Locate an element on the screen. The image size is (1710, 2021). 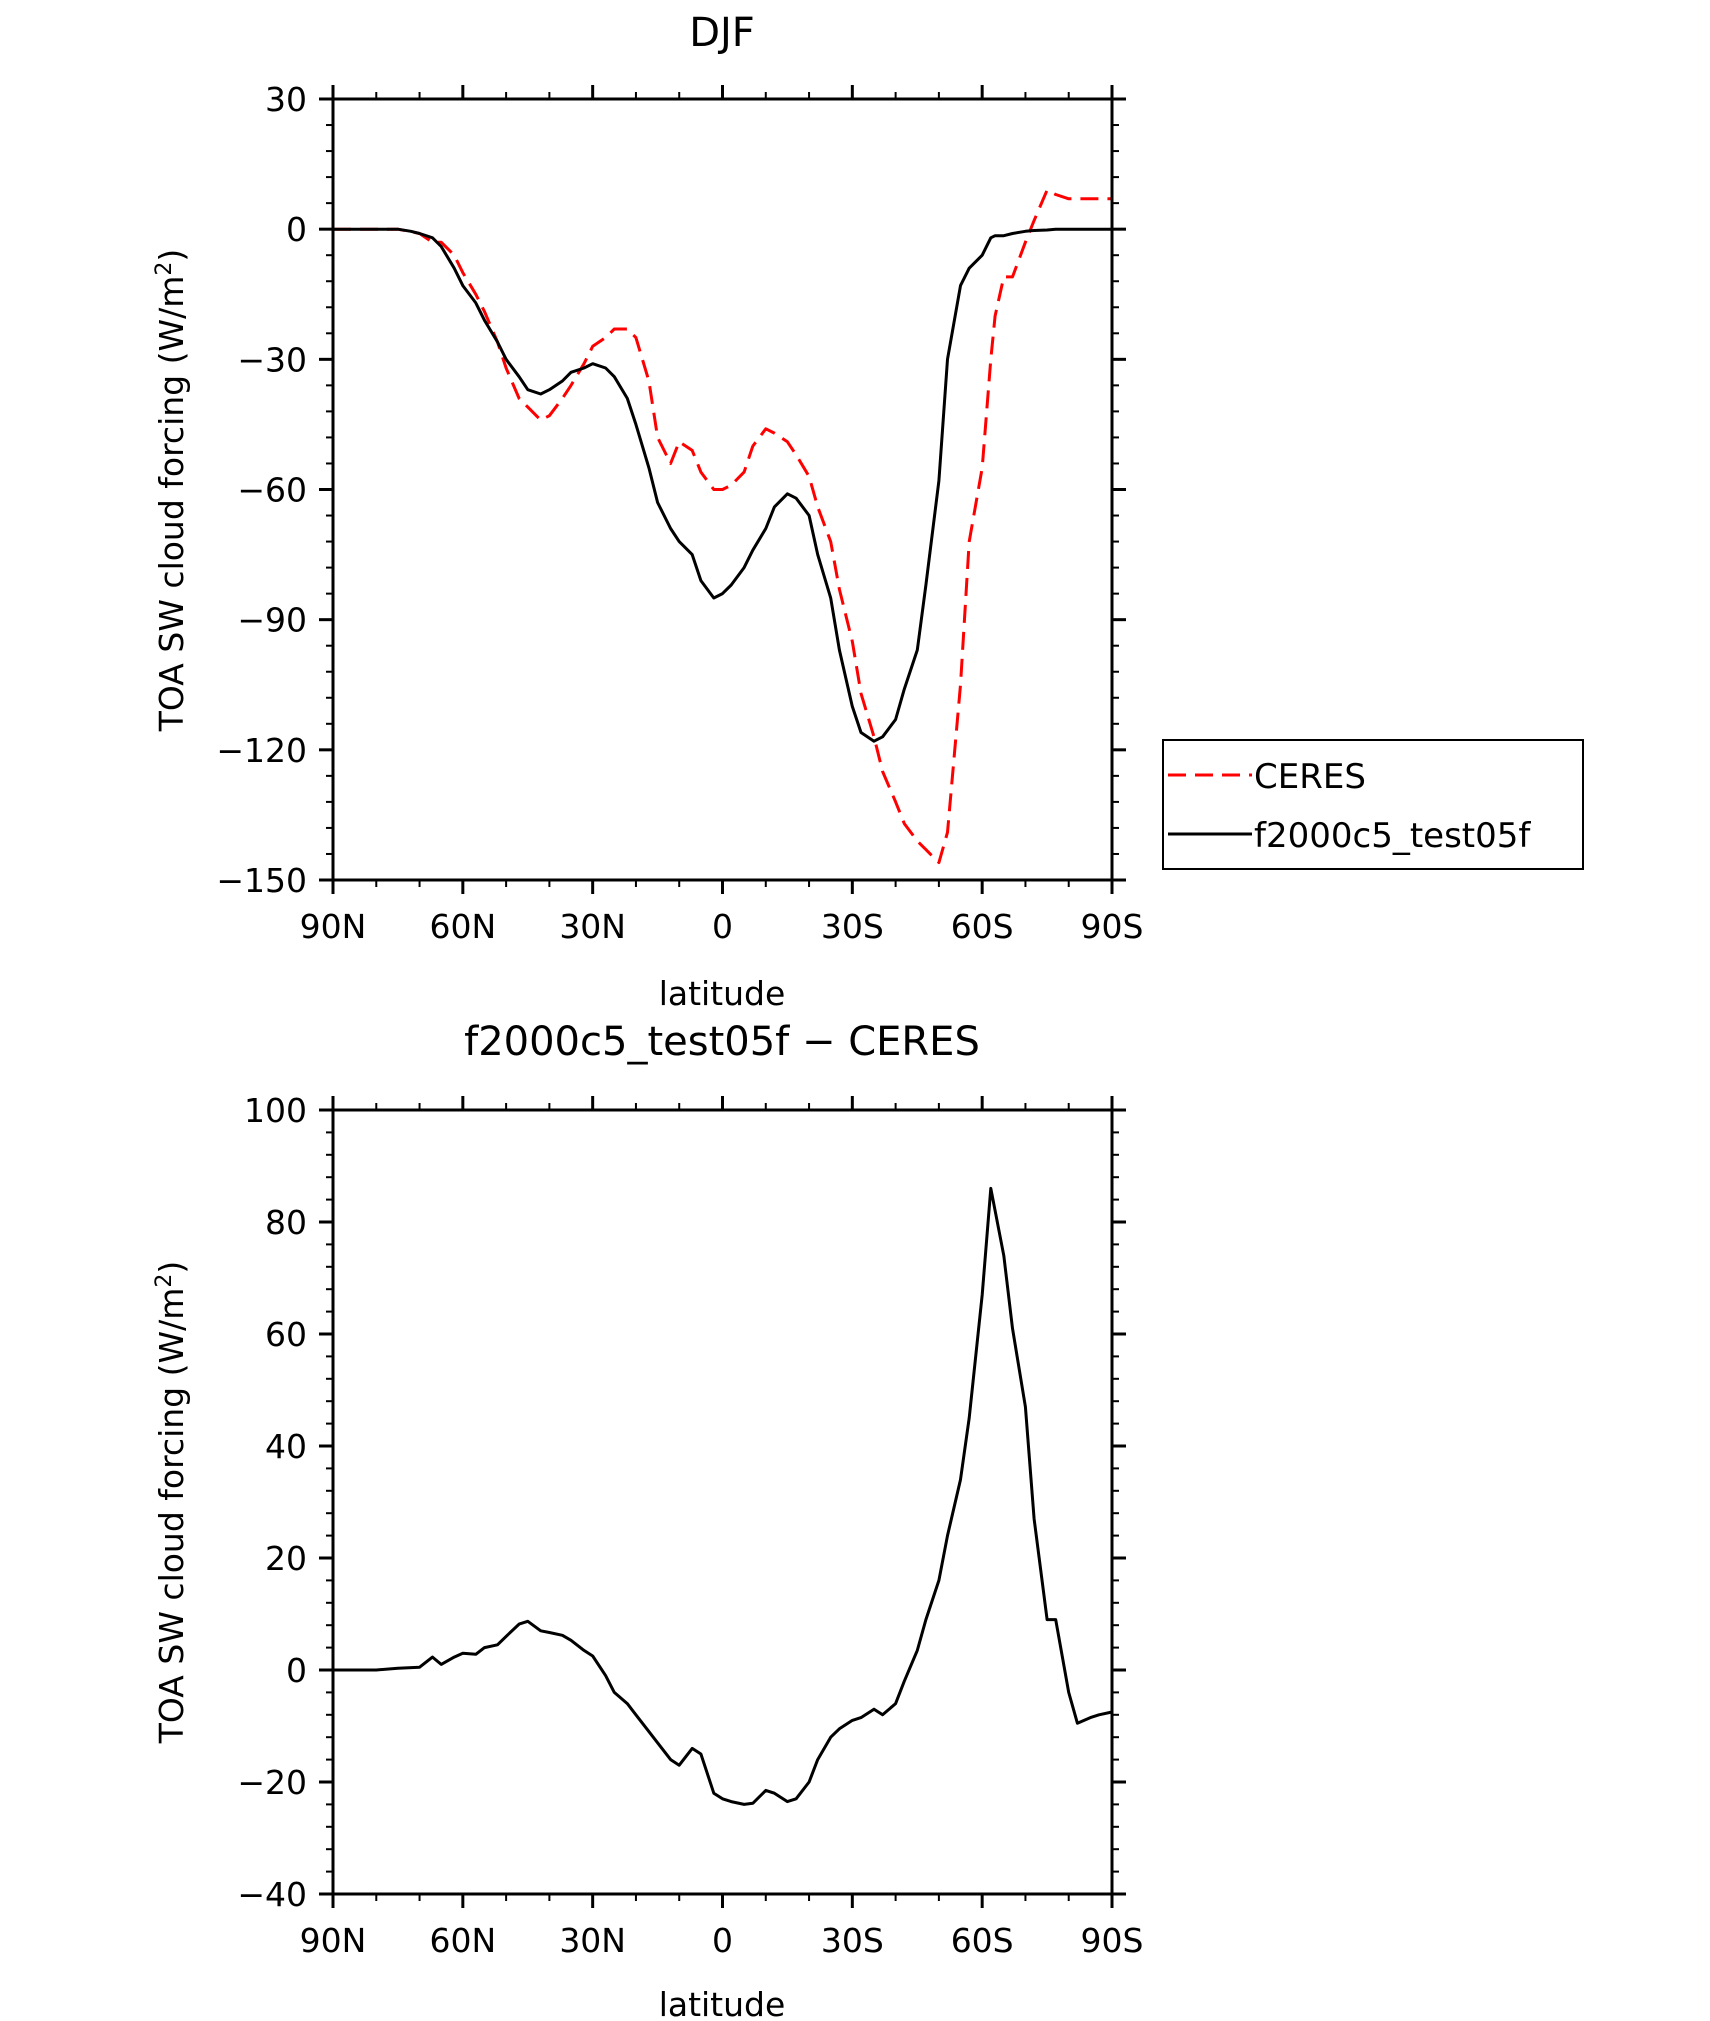
legend-box is located at coordinates (1373, 804).